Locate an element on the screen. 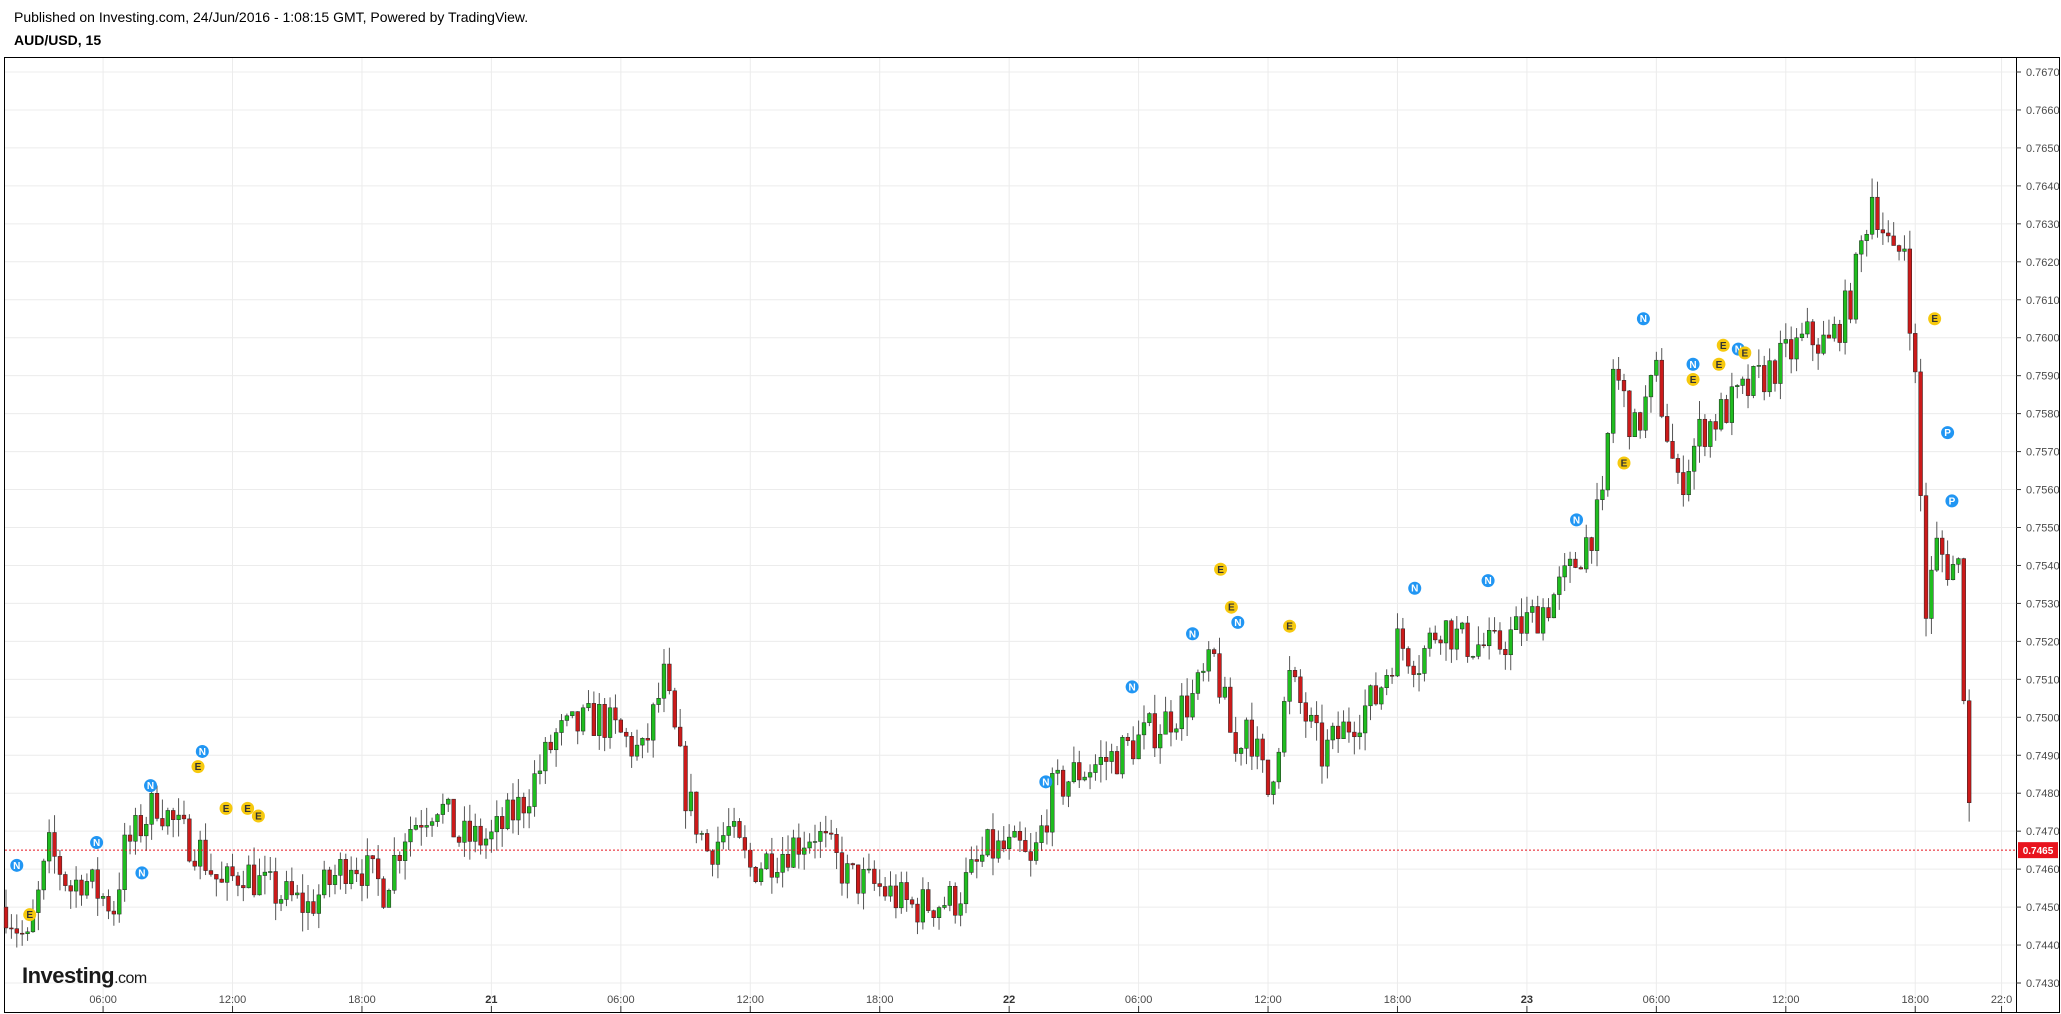 Image resolution: width=2061 pixels, height=1014 pixels. p-event-marker: P is located at coordinates (1948, 433).